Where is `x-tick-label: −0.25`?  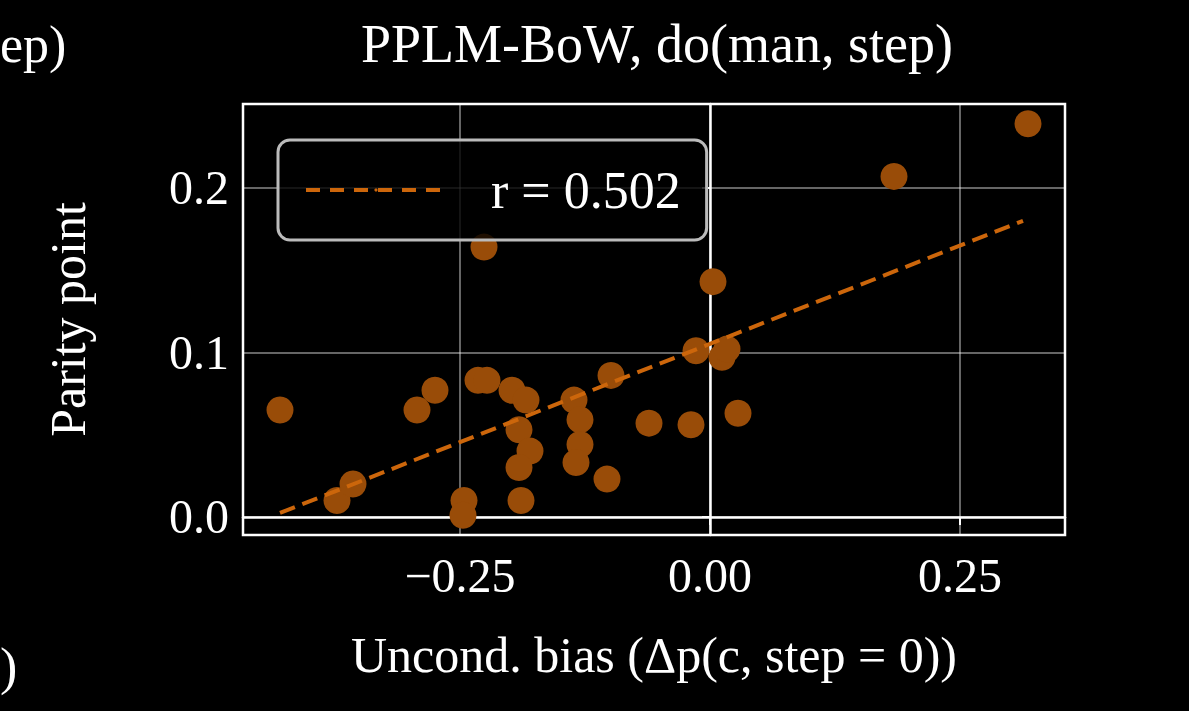 x-tick-label: −0.25 is located at coordinates (460, 575).